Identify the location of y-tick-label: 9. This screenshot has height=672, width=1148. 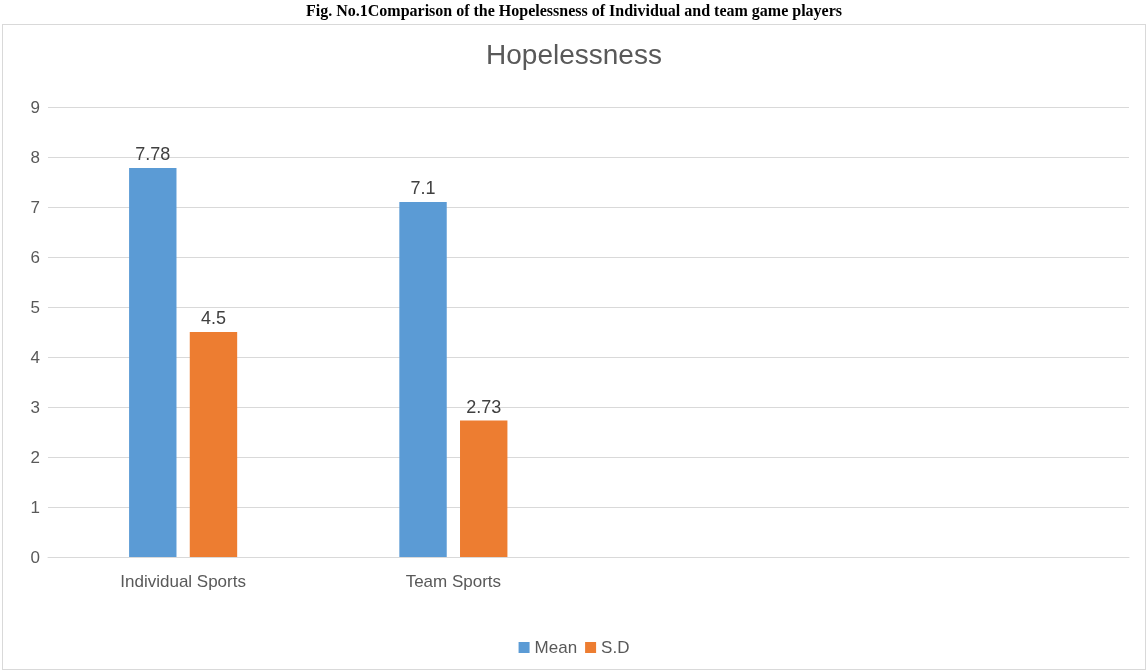
(35, 107).